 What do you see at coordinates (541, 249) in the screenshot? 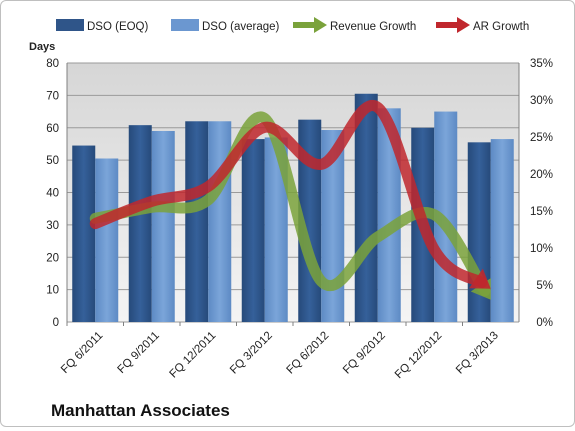
I see `y-right-tick-label: 10%` at bounding box center [541, 249].